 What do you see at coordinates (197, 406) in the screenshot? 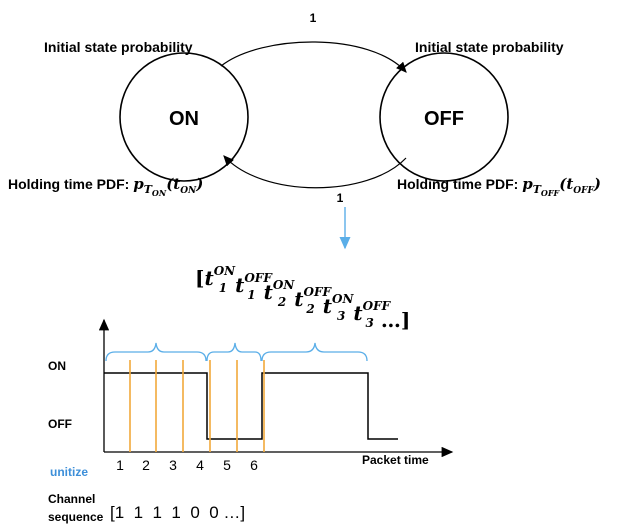
I see `slot-ticks` at bounding box center [197, 406].